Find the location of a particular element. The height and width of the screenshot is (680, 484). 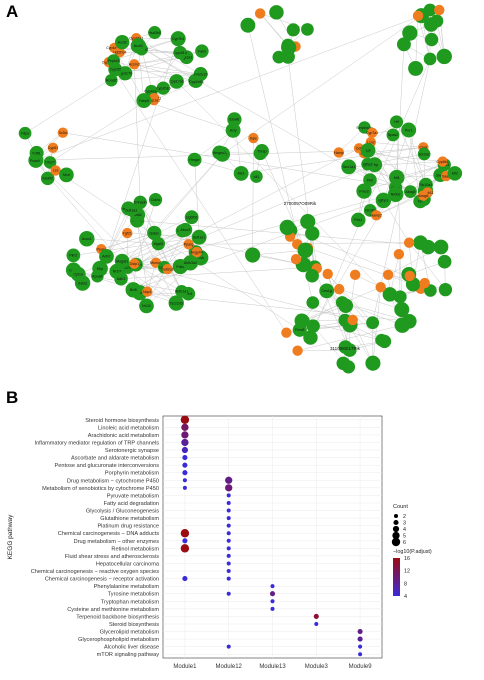

x-tick-label: Module1 is located at coordinates (185, 667).